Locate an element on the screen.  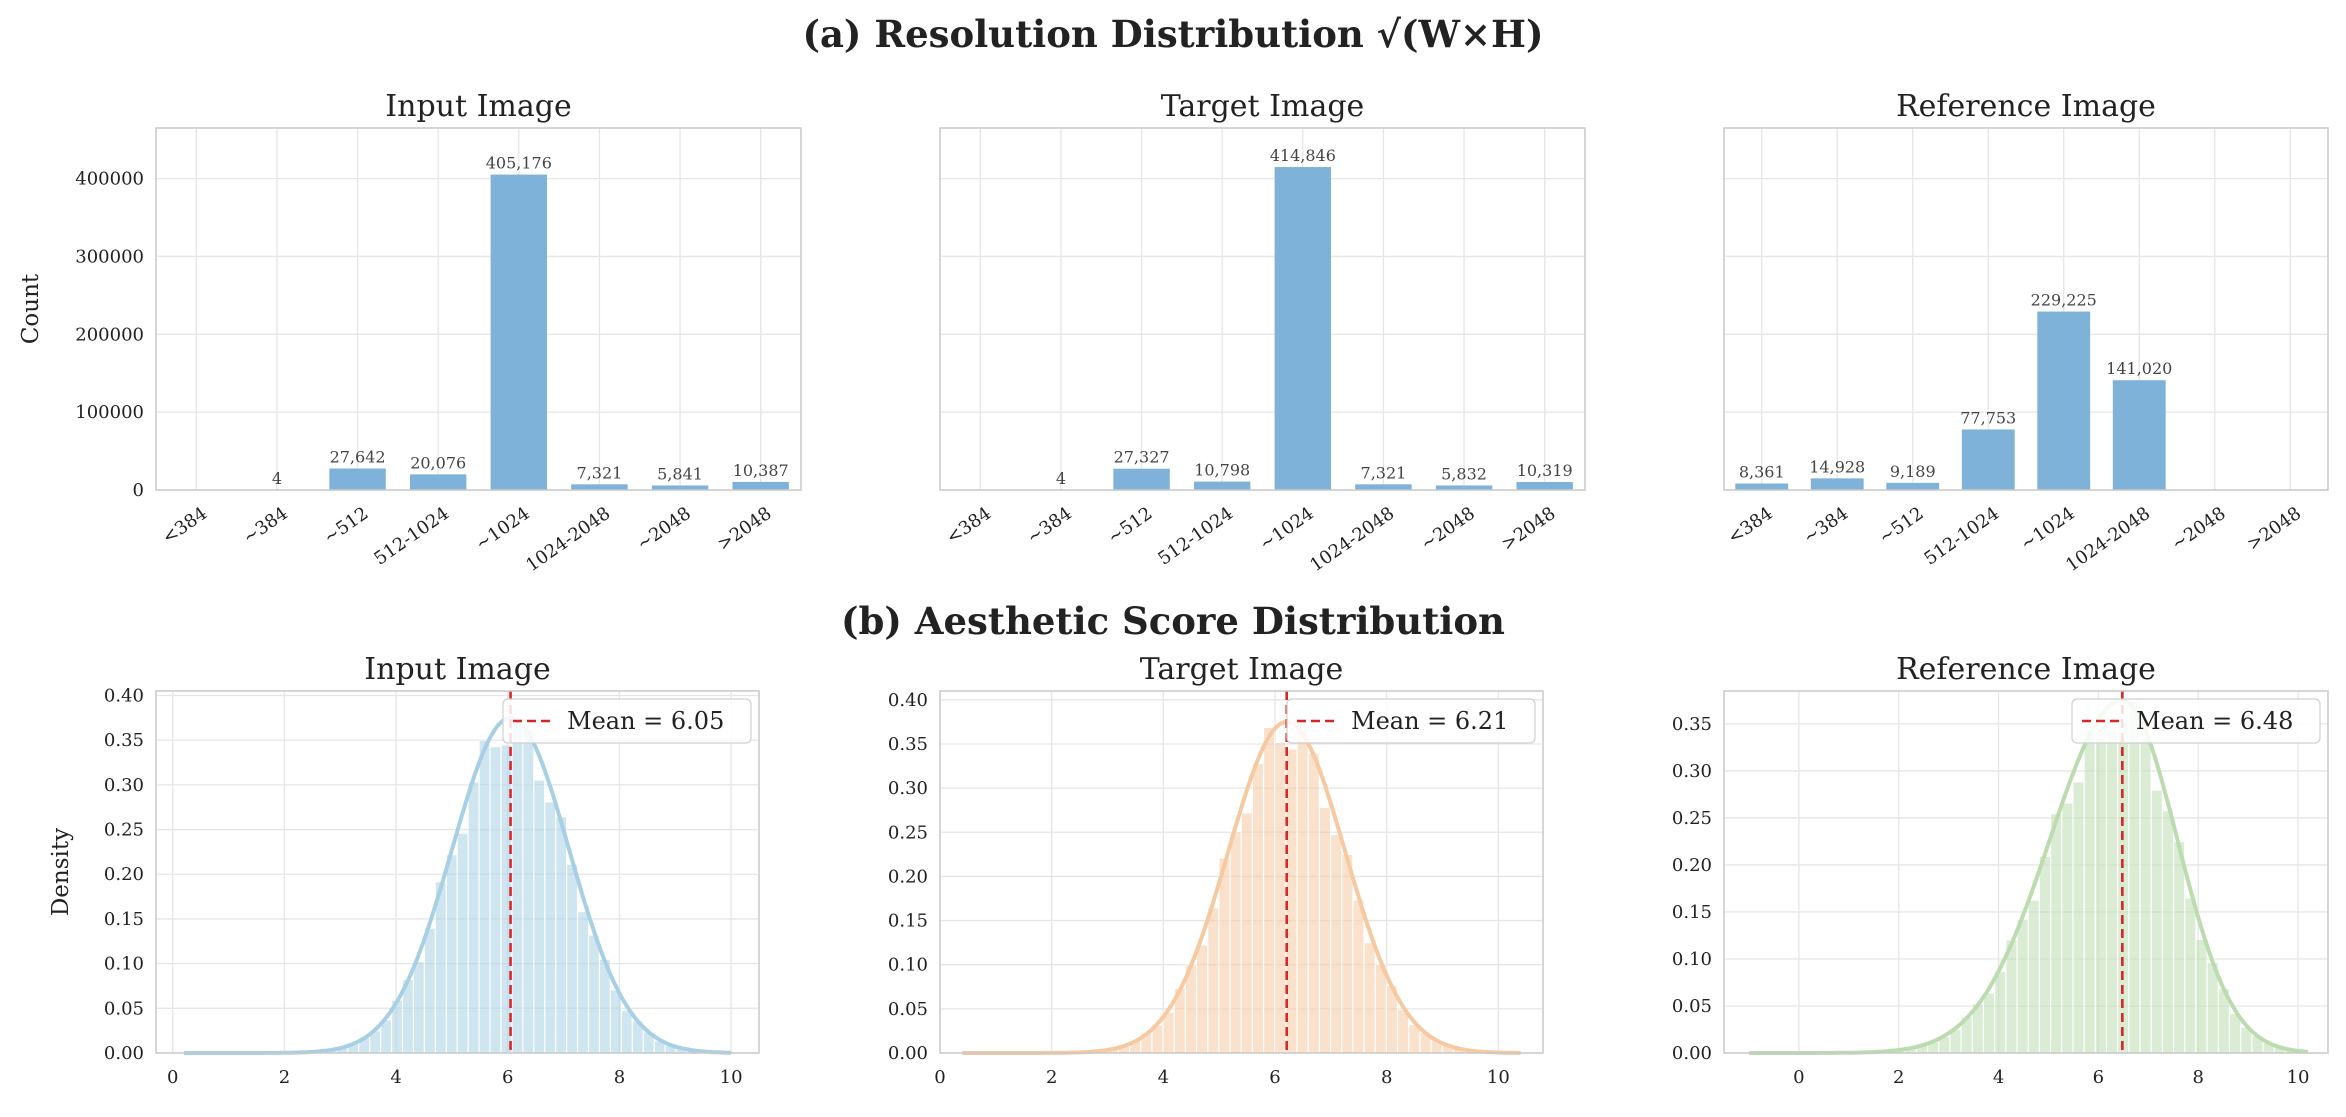
x-tick-label: 0 is located at coordinates (172, 1077).